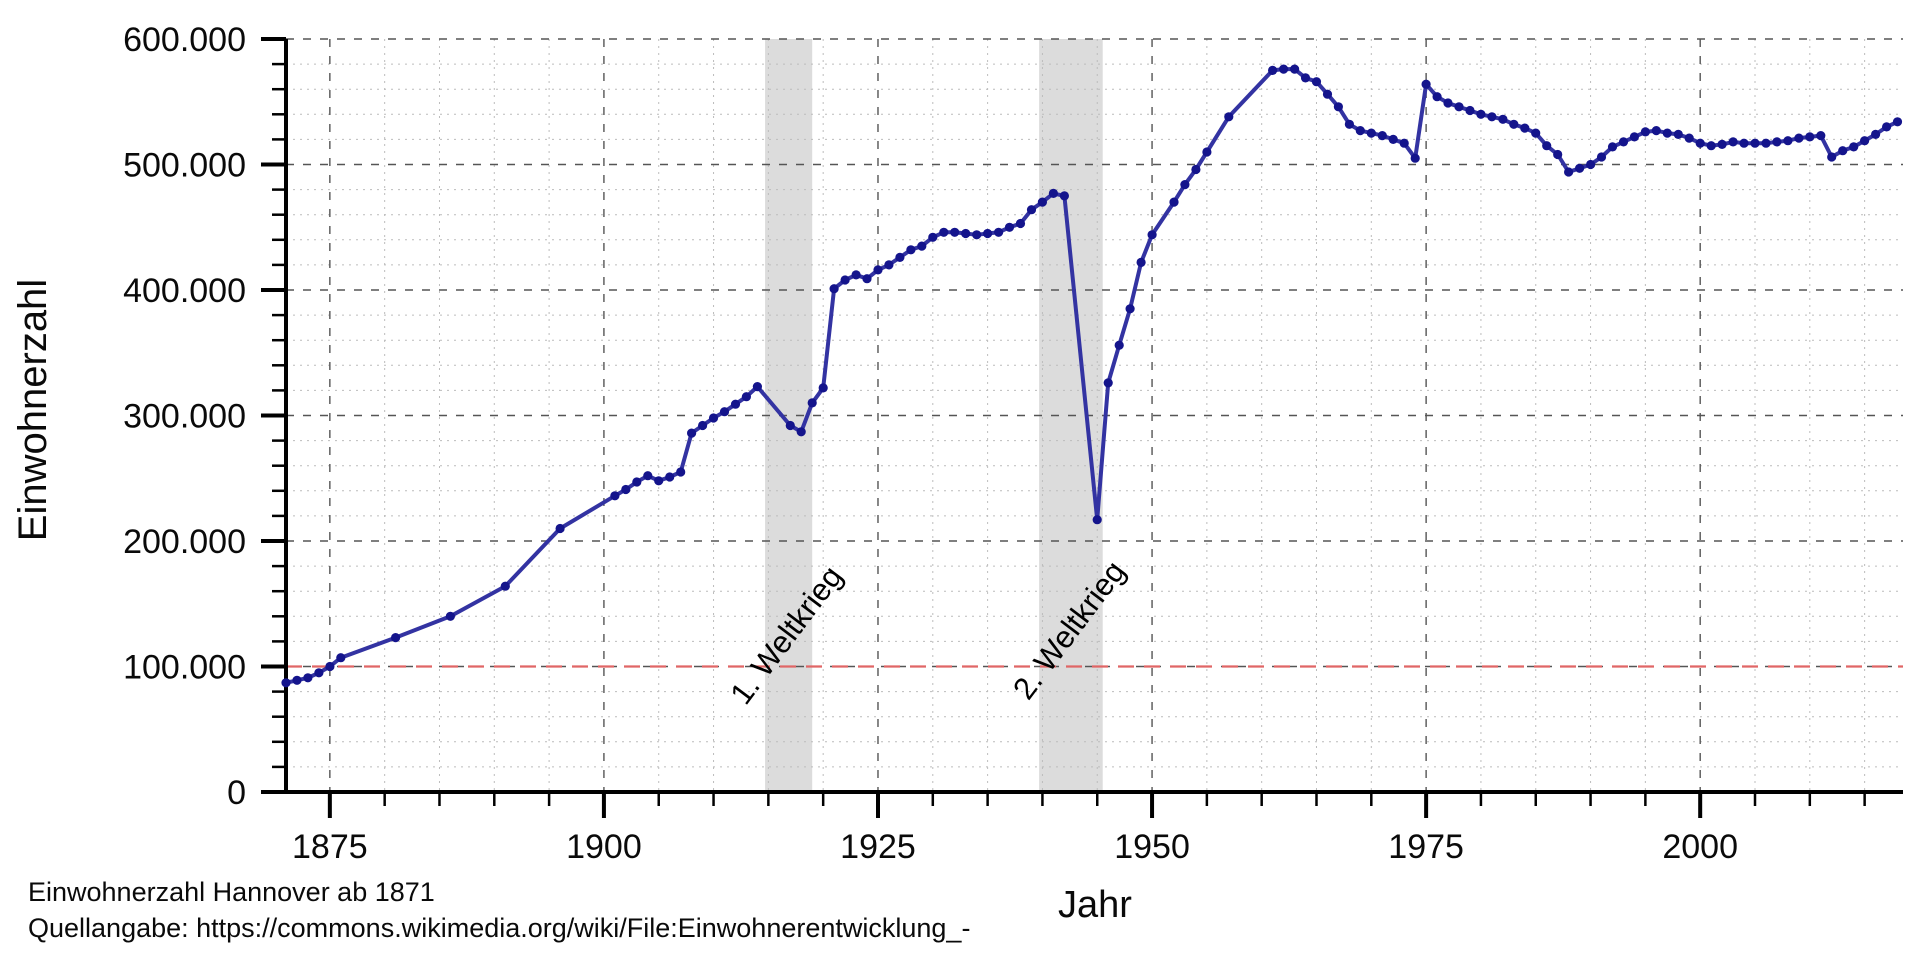 This screenshot has width=1920, height=960. I want to click on x-axis-label: Jahr, so click(1095, 905).